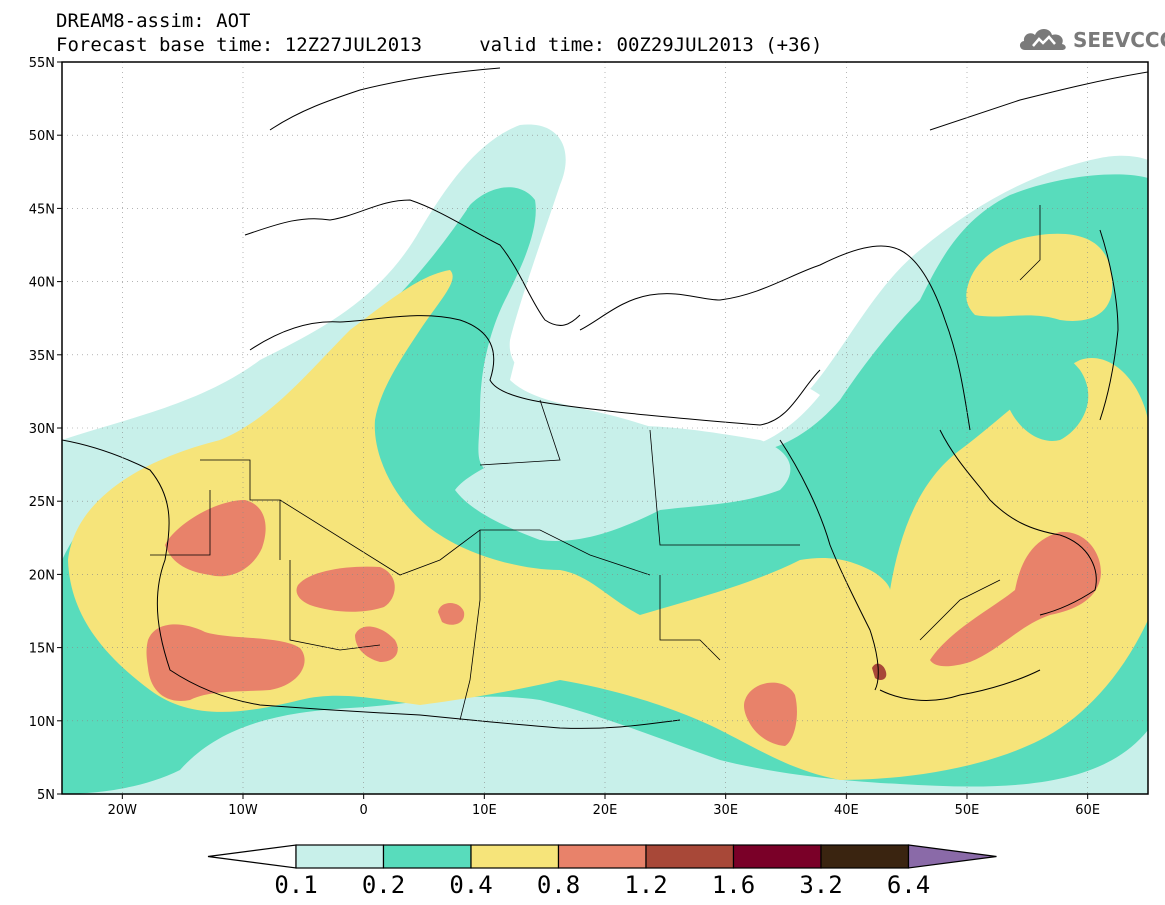 The image size is (1165, 905). Describe the element at coordinates (967, 810) in the screenshot. I see `lon-label: 50E` at that location.